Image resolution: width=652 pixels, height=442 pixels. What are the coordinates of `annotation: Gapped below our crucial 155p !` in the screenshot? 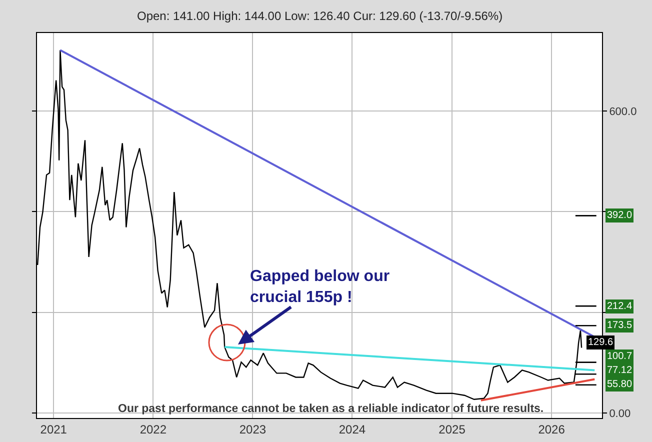 It's located at (320, 287).